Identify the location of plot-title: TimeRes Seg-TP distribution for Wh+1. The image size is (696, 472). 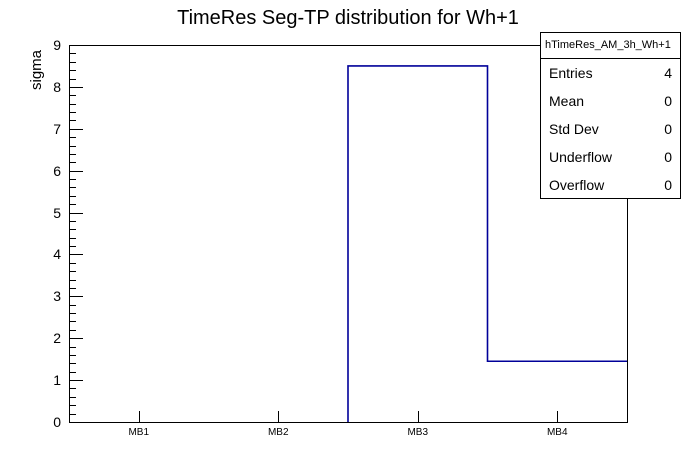
(348, 18).